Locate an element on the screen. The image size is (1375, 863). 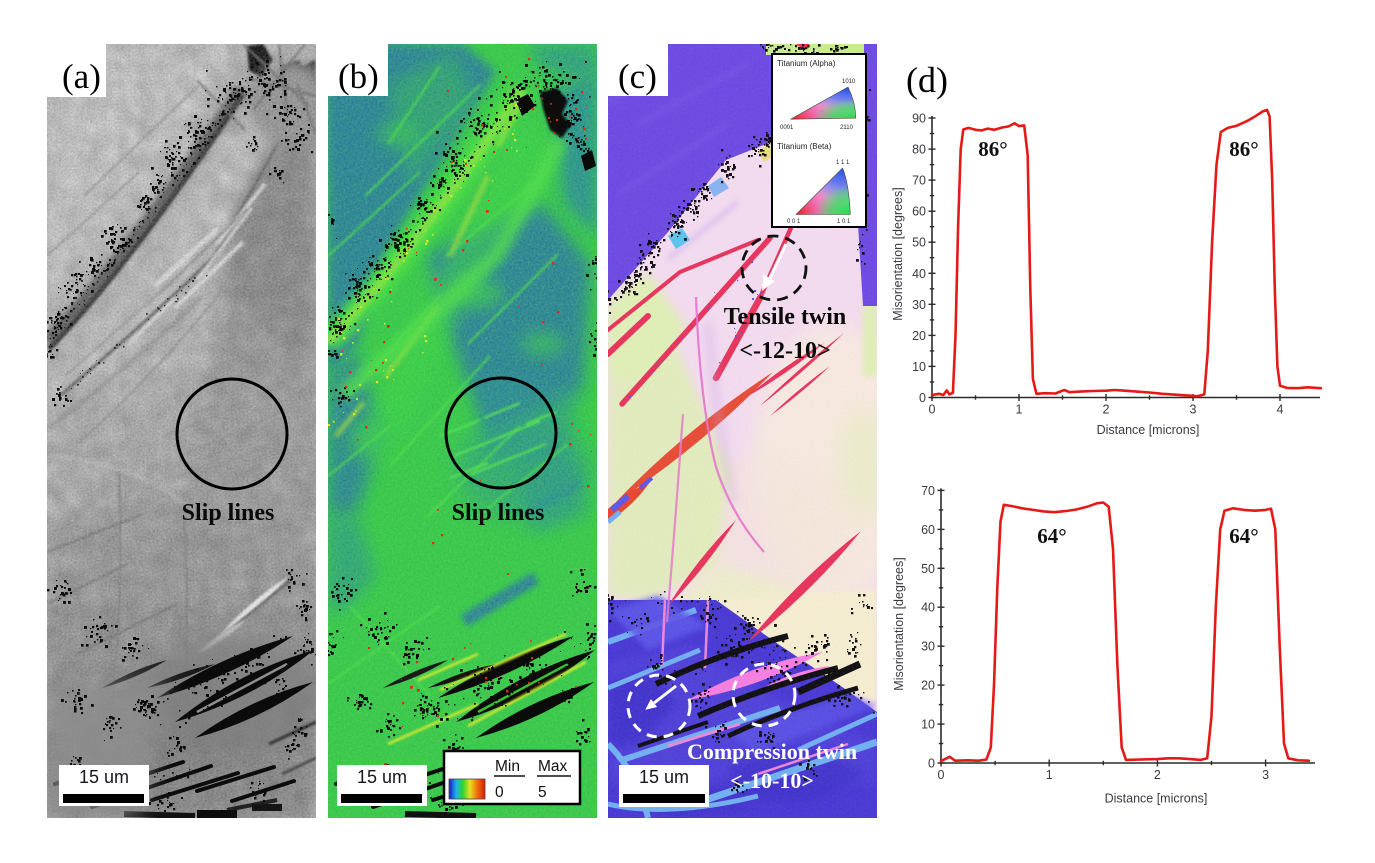
svg-text: Min is located at coordinates (507, 766).